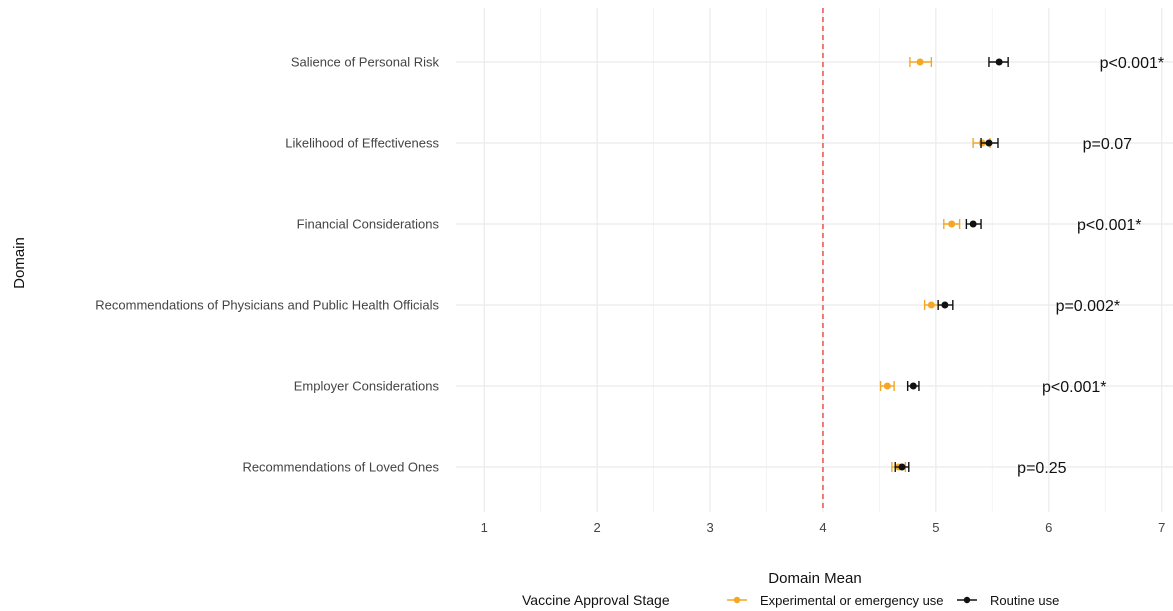  What do you see at coordinates (596, 600) in the screenshot?
I see `legend-title: Vaccine Approval Stage` at bounding box center [596, 600].